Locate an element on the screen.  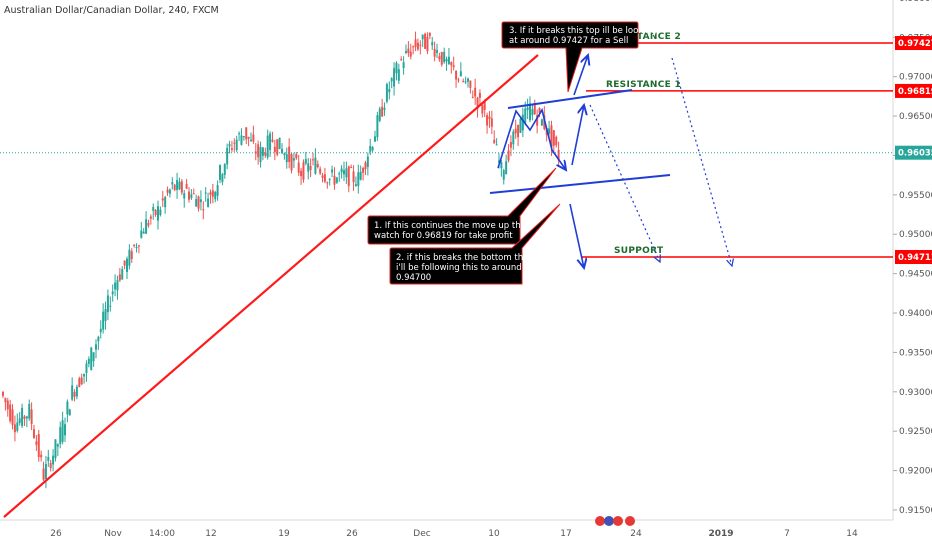
callout-2-line-3: 0.94700 is located at coordinates (413, 278).